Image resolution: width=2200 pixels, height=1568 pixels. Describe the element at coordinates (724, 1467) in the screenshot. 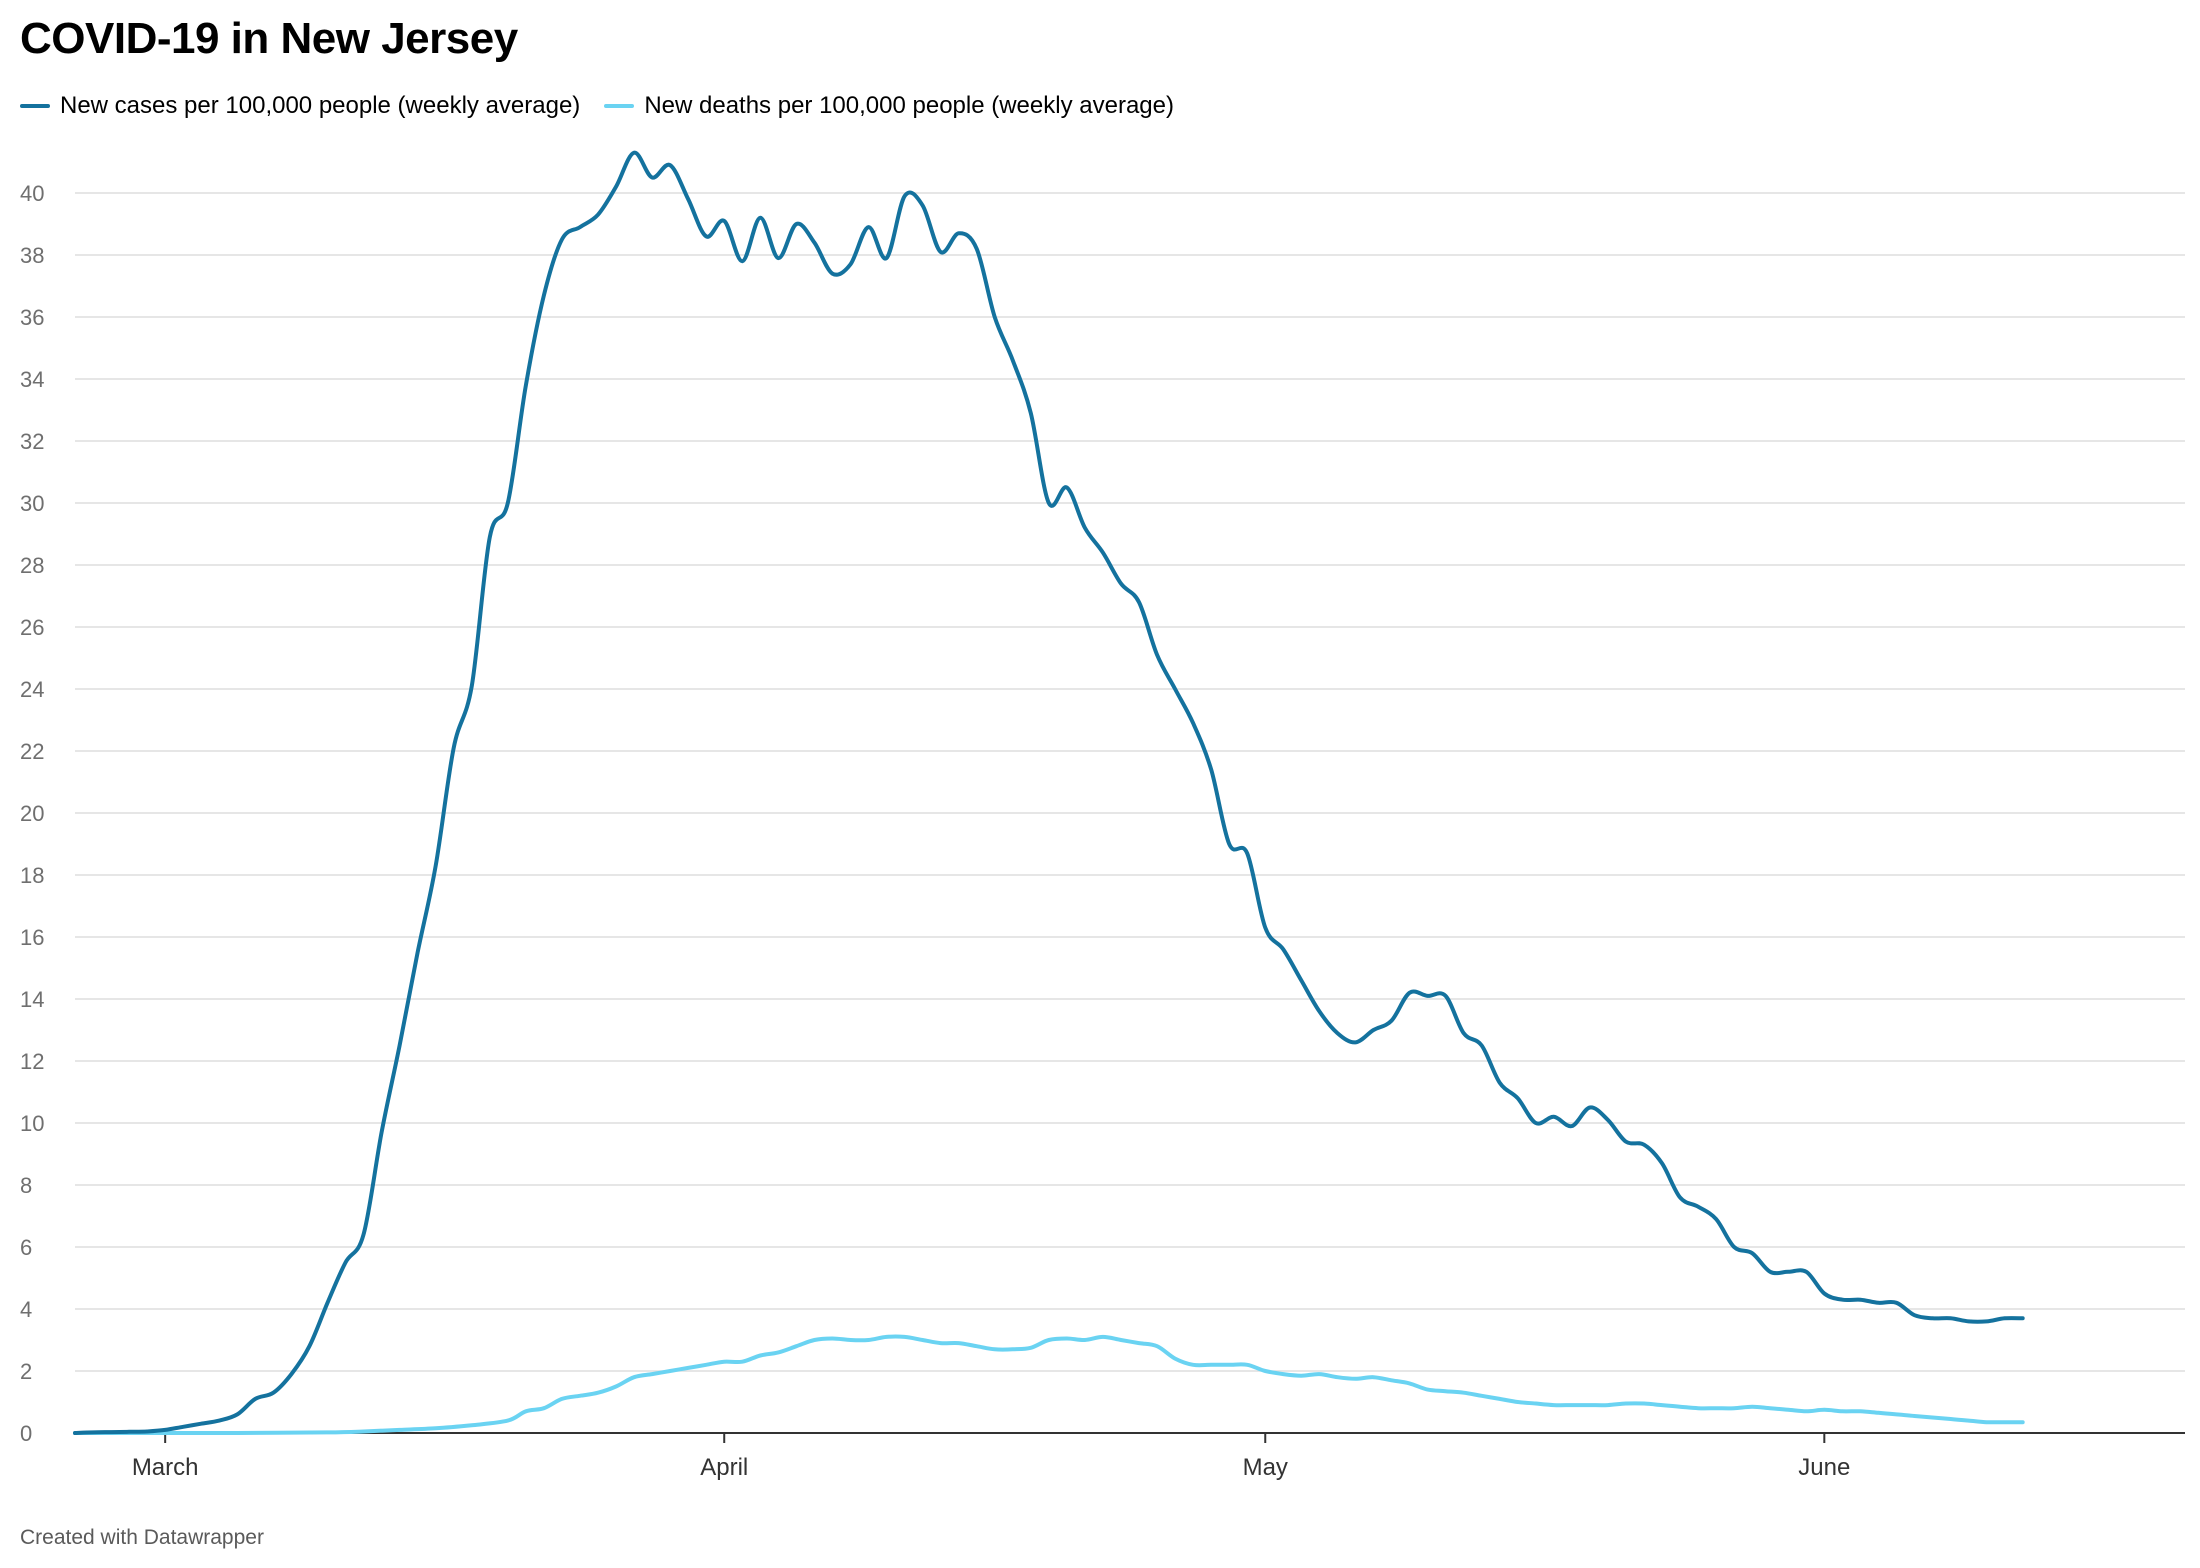

I see `x-tick-label: April` at that location.